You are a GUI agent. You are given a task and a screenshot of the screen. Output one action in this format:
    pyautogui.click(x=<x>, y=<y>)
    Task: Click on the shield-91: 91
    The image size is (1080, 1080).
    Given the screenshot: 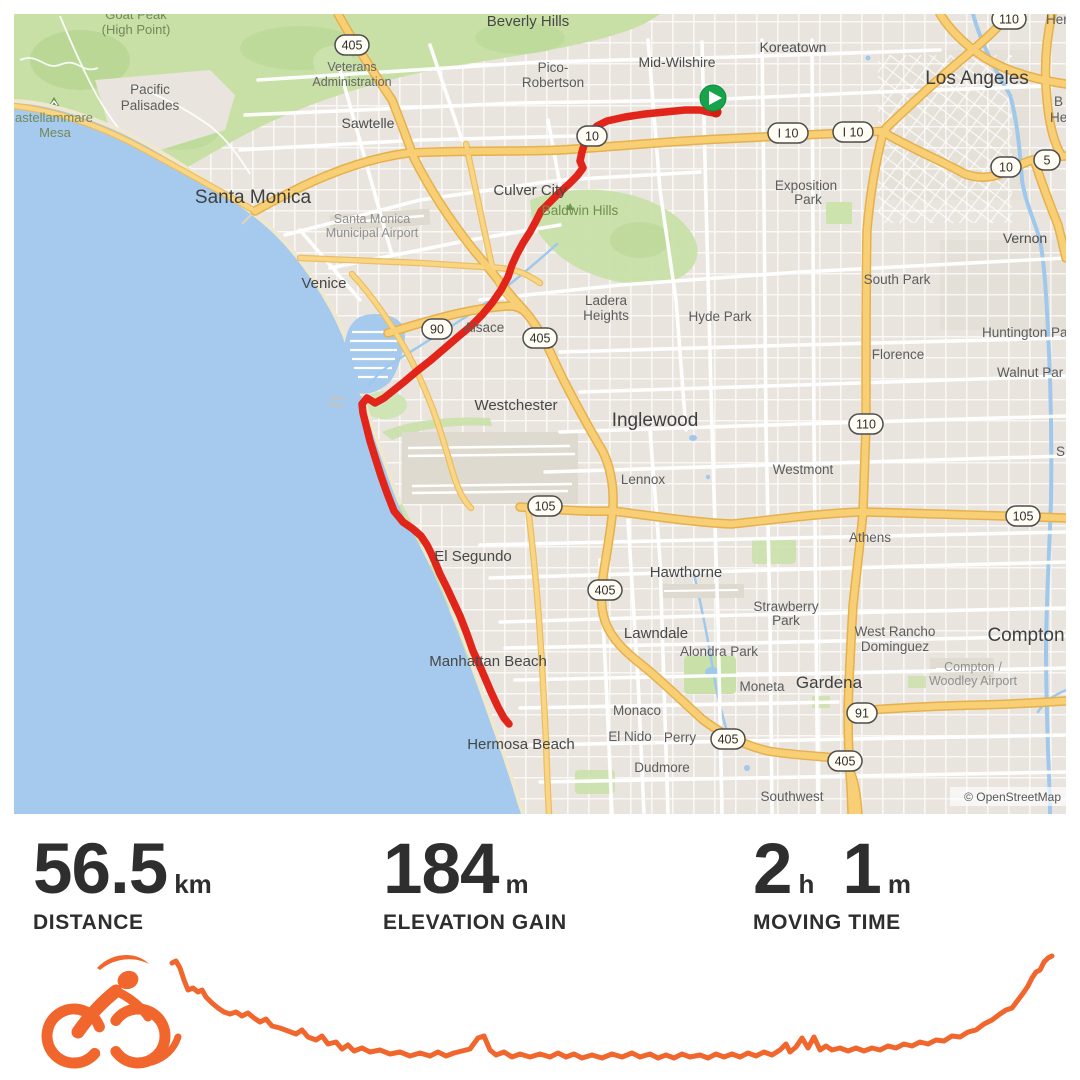 What is the action you would take?
    pyautogui.click(x=862, y=713)
    